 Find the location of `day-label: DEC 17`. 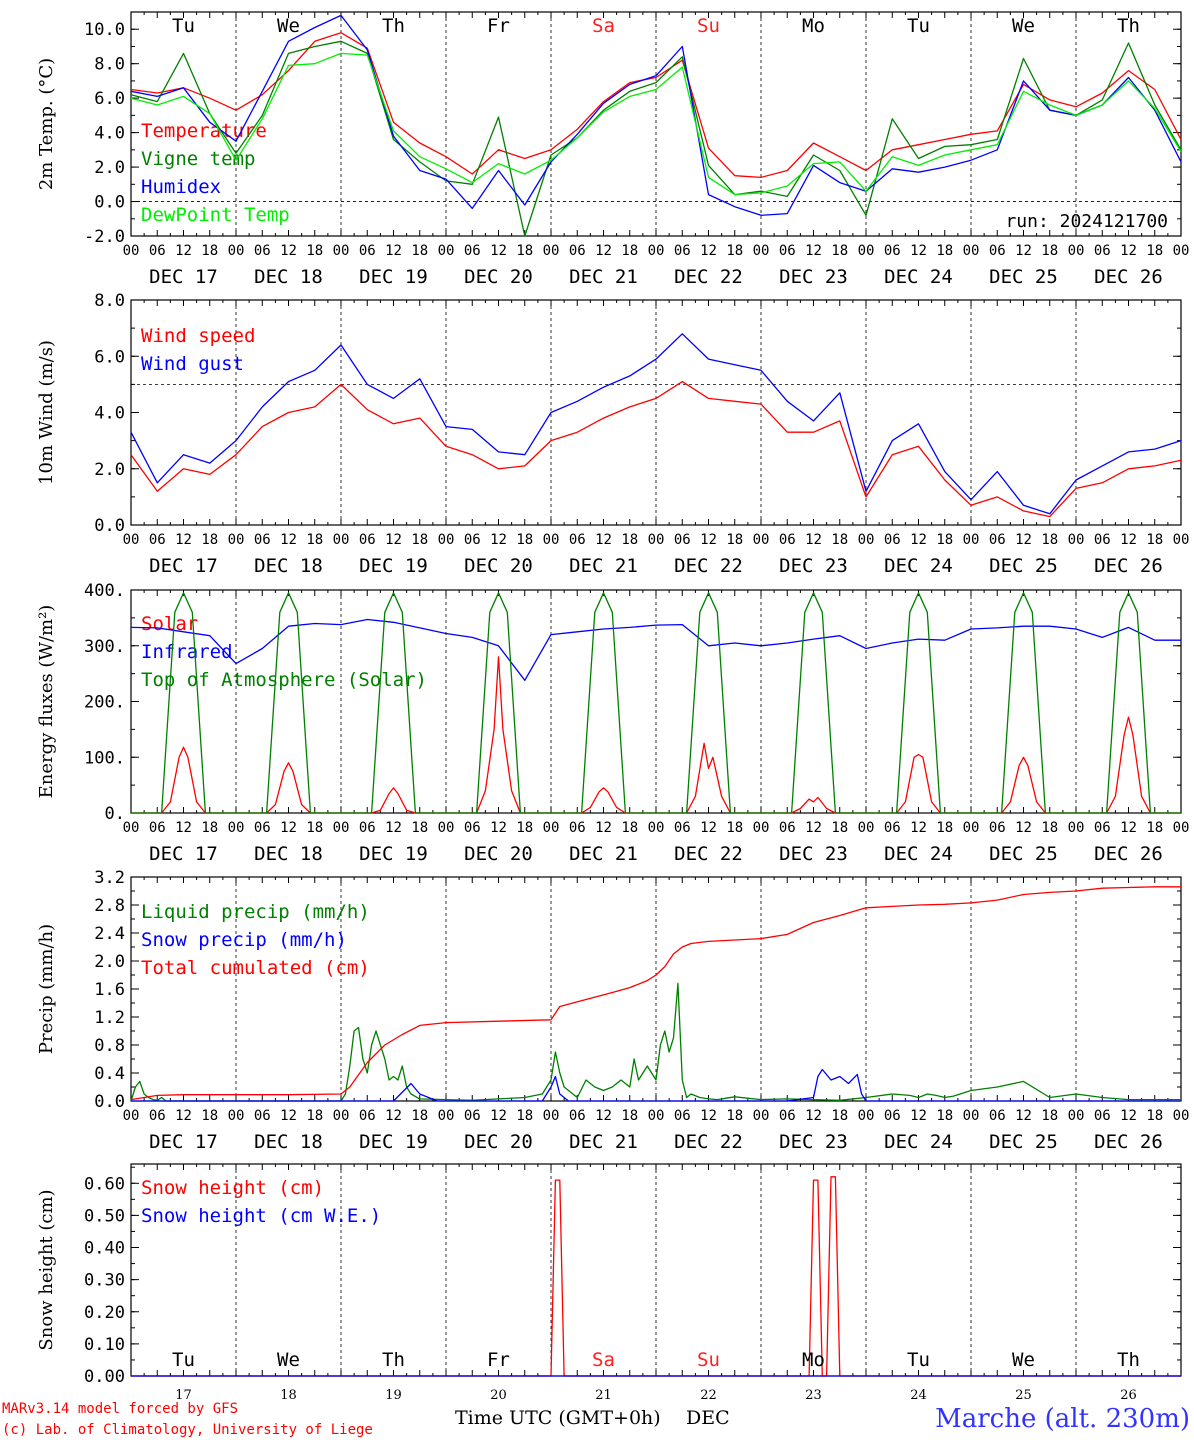

day-label: DEC 17 is located at coordinates (183, 277).